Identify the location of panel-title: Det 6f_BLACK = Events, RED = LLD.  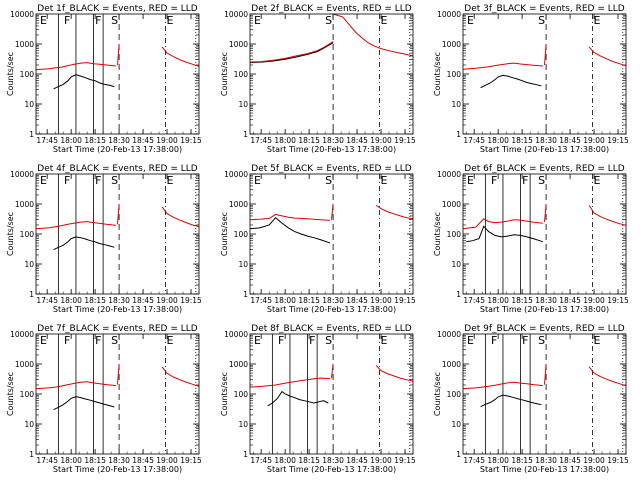
(544, 169).